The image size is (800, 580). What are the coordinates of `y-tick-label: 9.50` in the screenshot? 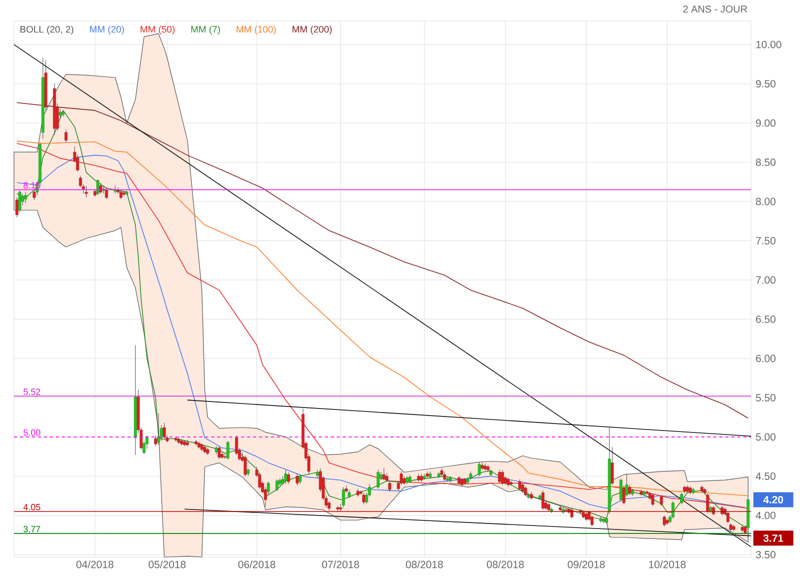 It's located at (766, 84).